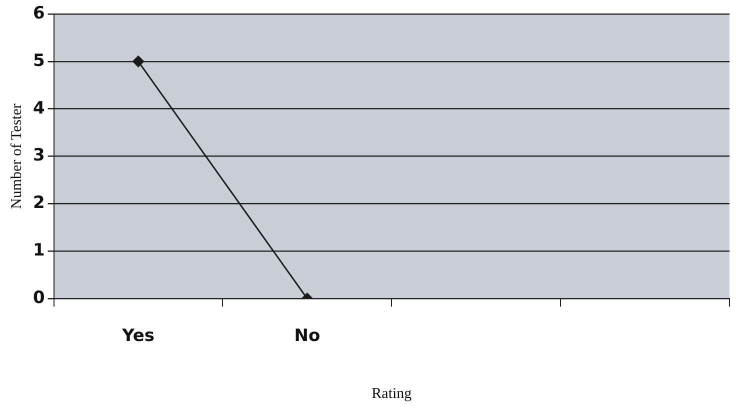 Image resolution: width=736 pixels, height=413 pixels. Describe the element at coordinates (38, 203) in the screenshot. I see `y-tick-label: 2` at that location.